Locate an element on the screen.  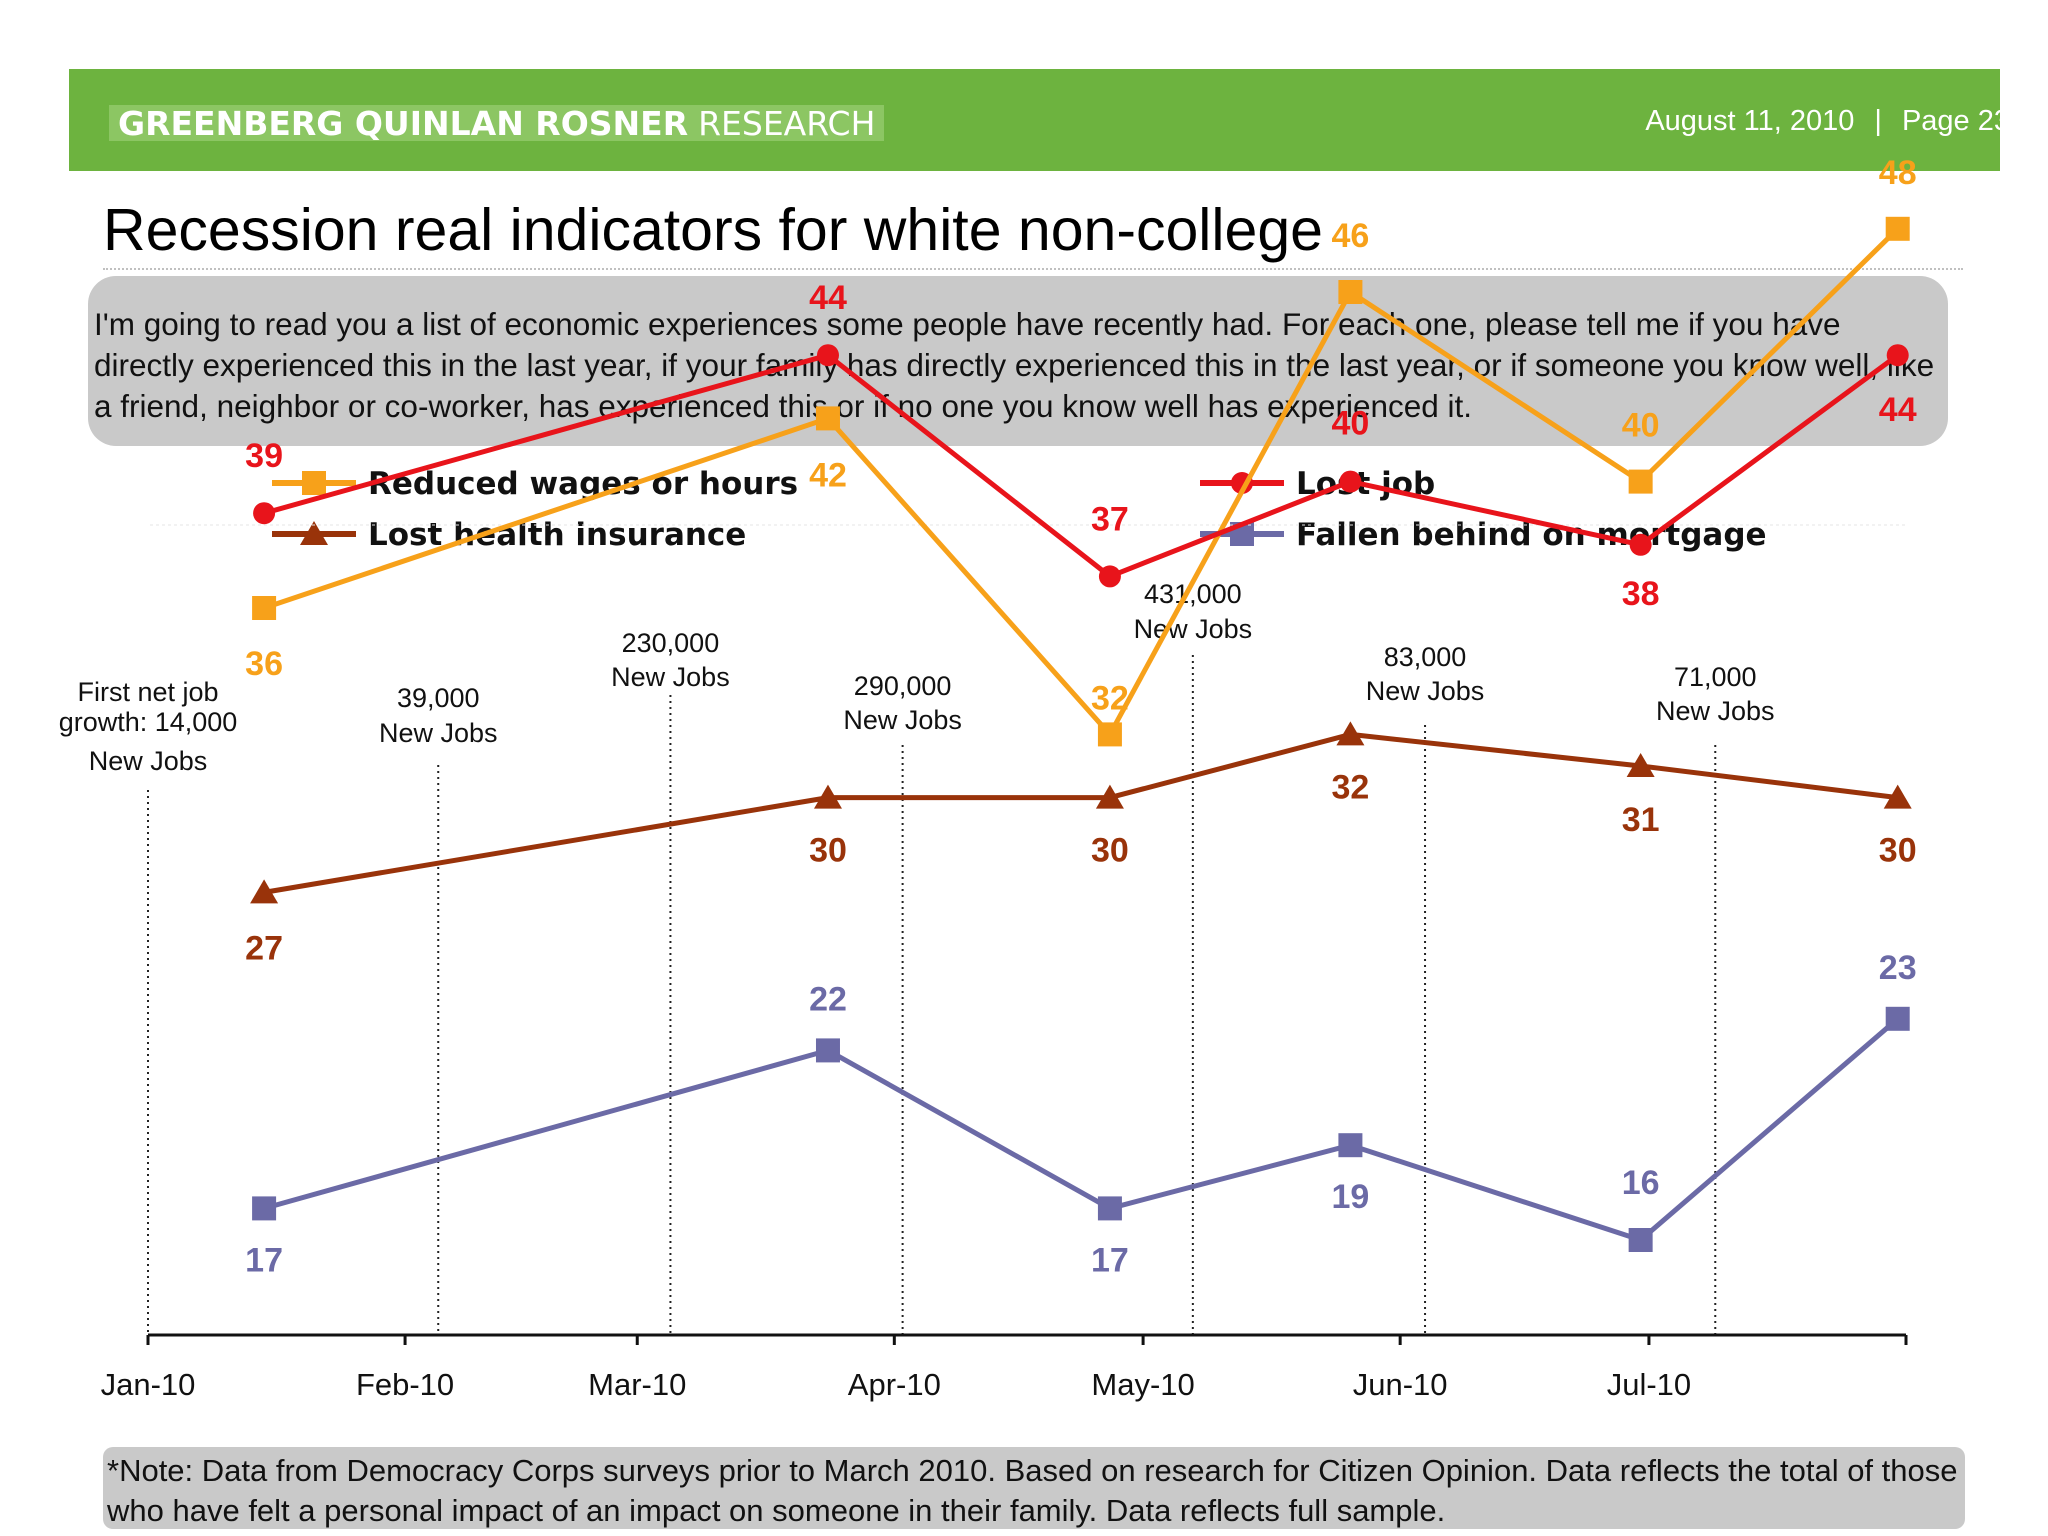
data-label: 37 is located at coordinates (1110, 519).